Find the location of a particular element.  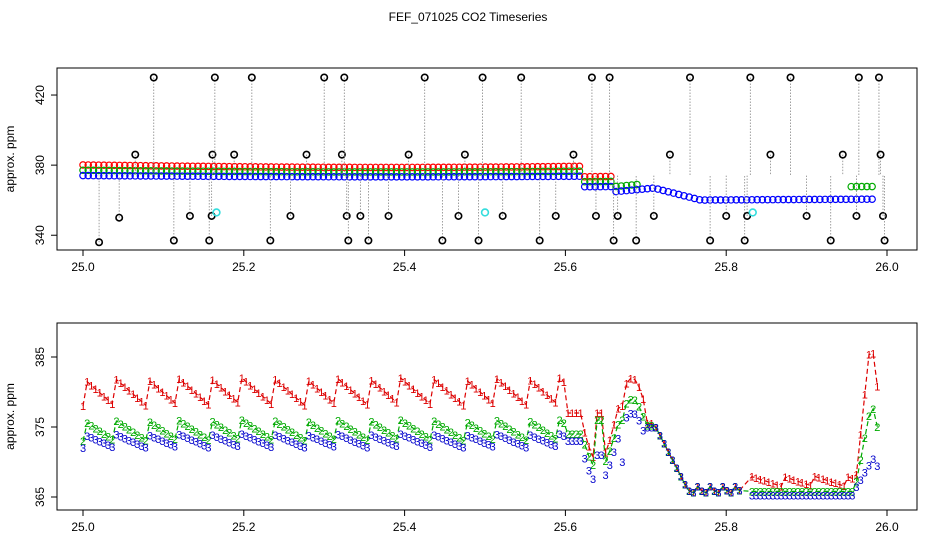

p1-x-tick-label: 25.8 is located at coordinates (727, 267).